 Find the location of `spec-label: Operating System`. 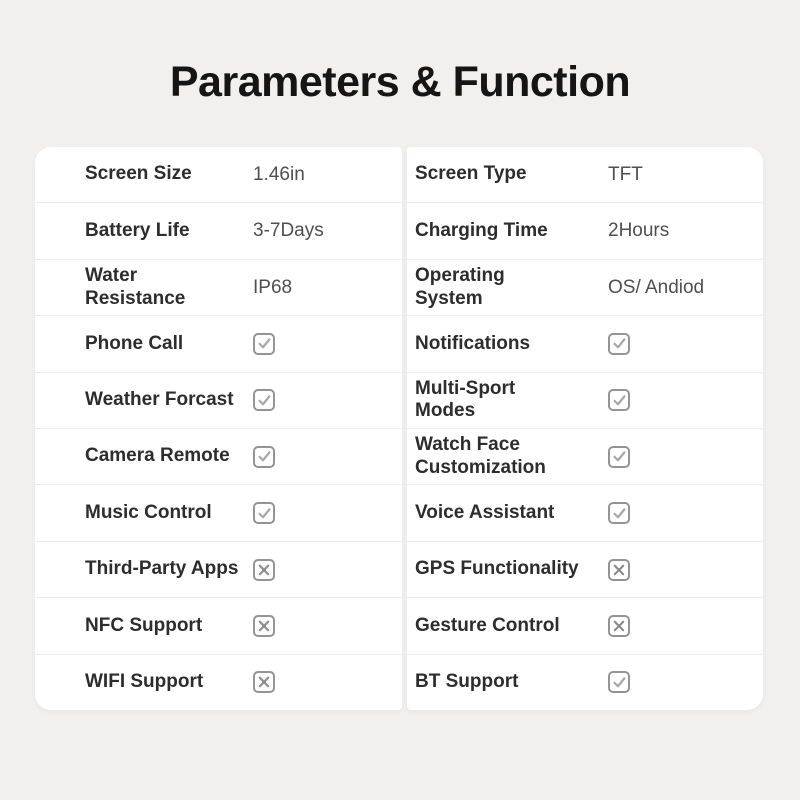

spec-label: Operating System is located at coordinates (460, 286).